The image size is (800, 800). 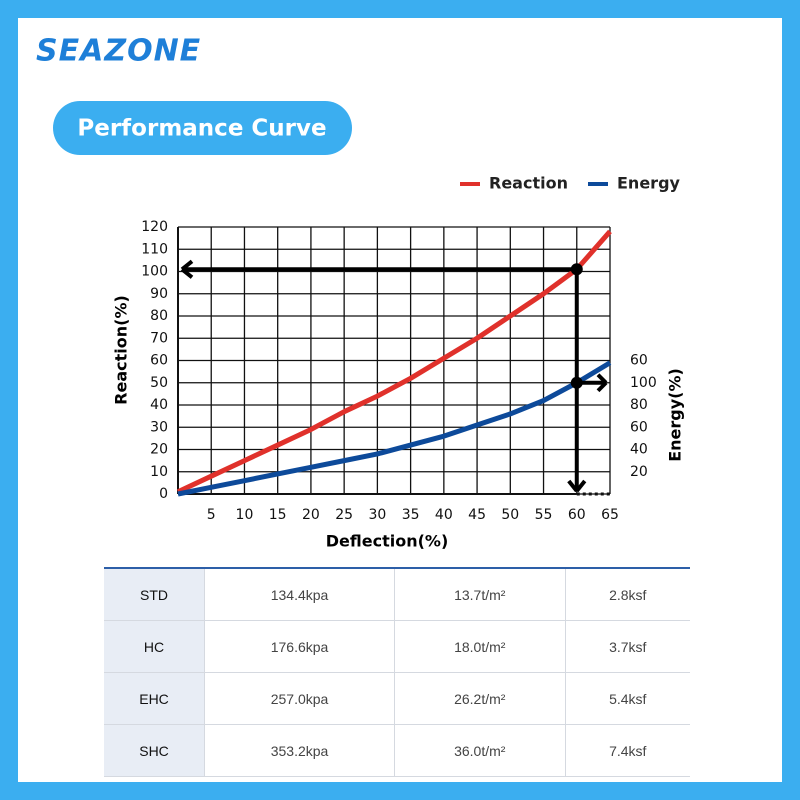 I want to click on table-row: STD 134.4kpa 13.7t/m² 2.8ksf, so click(x=397, y=594).